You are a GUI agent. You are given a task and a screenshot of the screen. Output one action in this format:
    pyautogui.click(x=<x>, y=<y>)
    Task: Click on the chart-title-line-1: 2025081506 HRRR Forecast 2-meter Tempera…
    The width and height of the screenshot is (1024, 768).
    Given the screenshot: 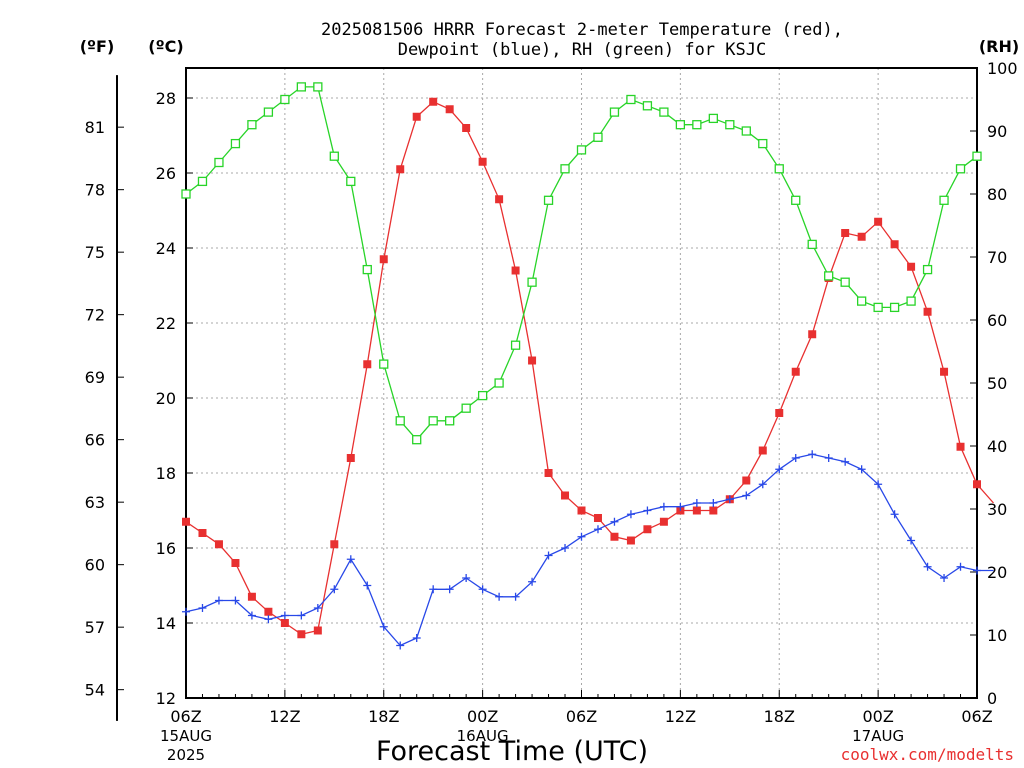 What is the action you would take?
    pyautogui.click(x=582, y=30)
    